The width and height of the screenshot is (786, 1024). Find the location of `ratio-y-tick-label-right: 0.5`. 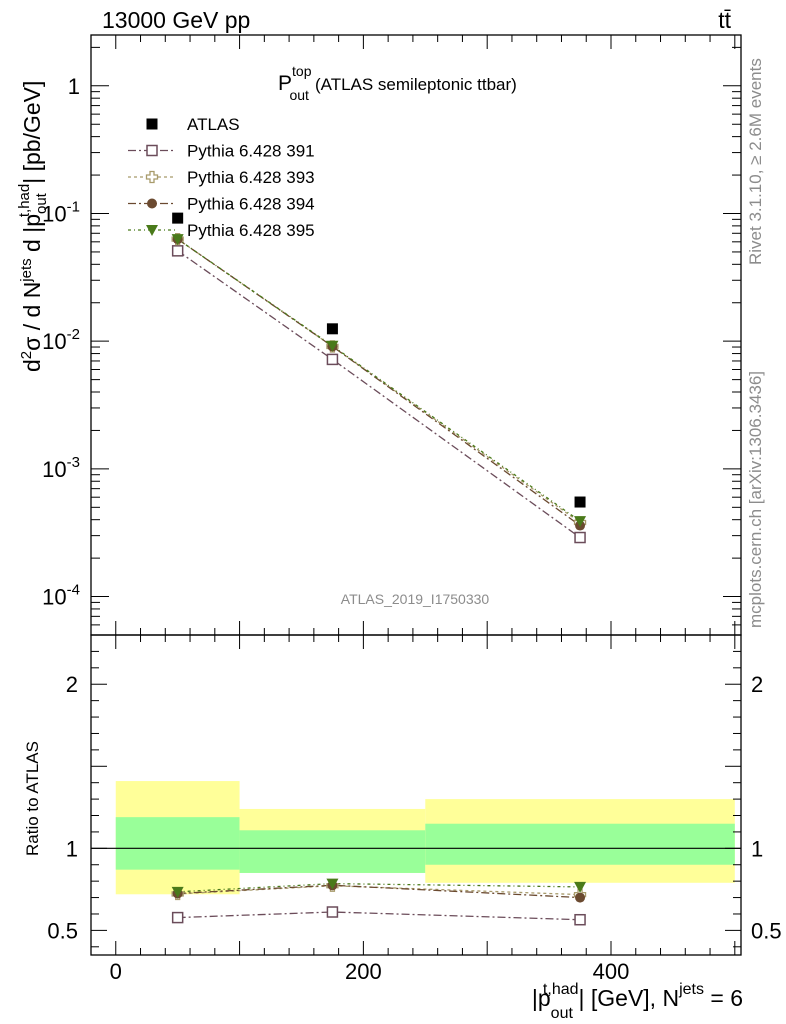

ratio-y-tick-label-right: 0.5 is located at coordinates (766, 930).